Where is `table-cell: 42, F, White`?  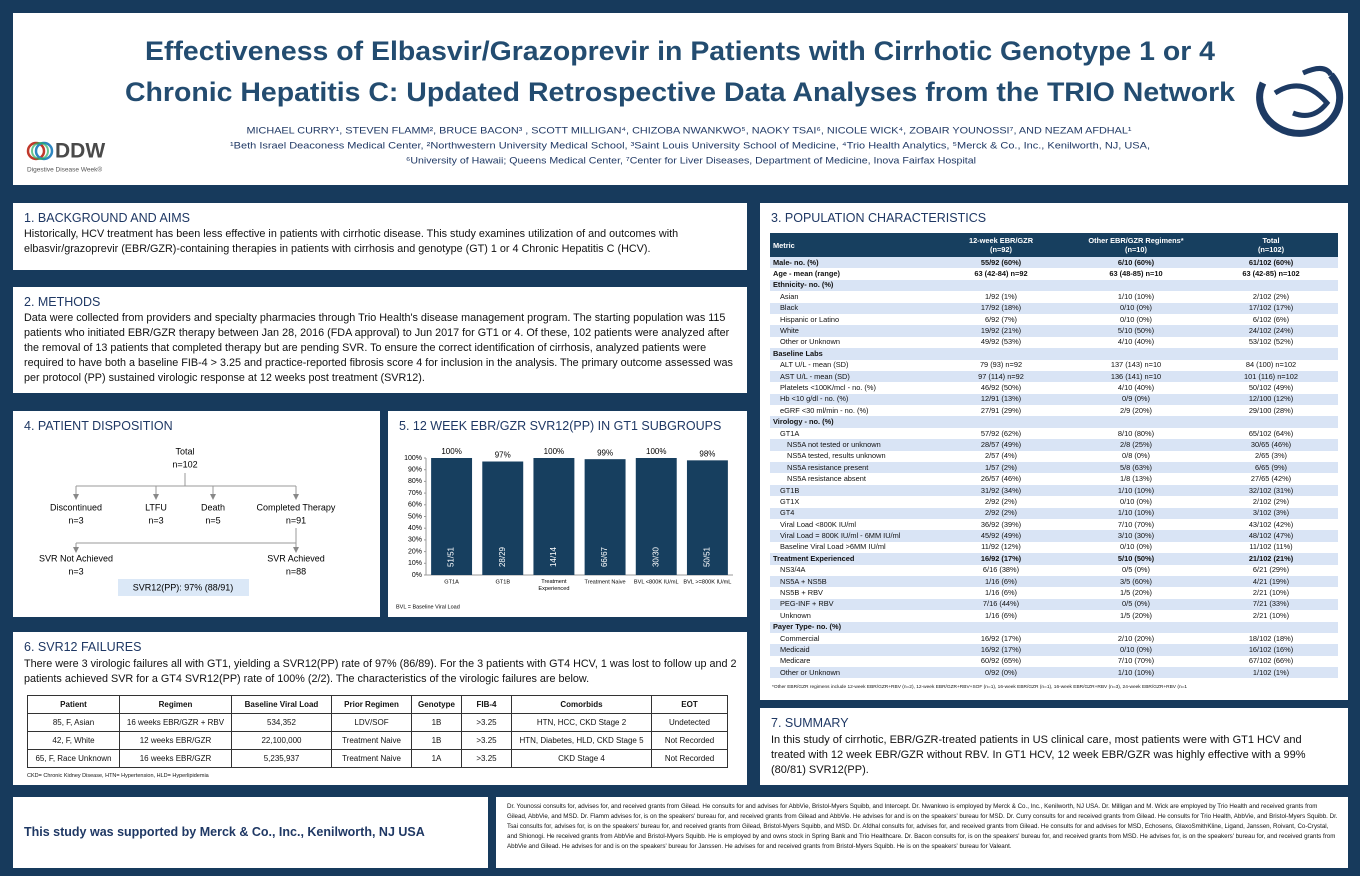 table-cell: 42, F, White is located at coordinates (73, 740).